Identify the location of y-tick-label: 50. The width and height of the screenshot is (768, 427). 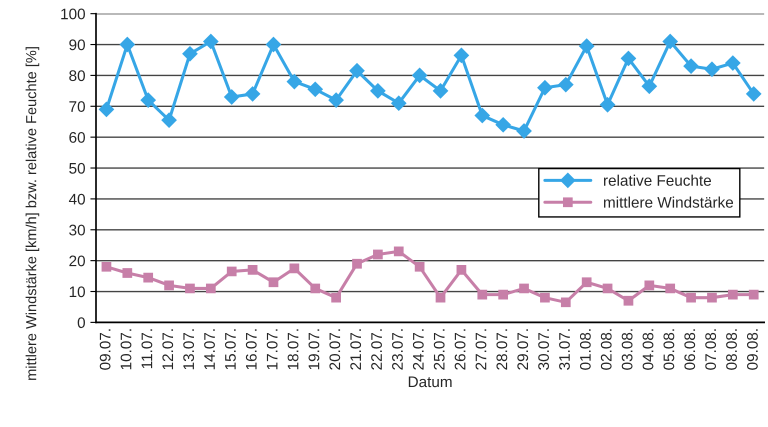
(77, 168).